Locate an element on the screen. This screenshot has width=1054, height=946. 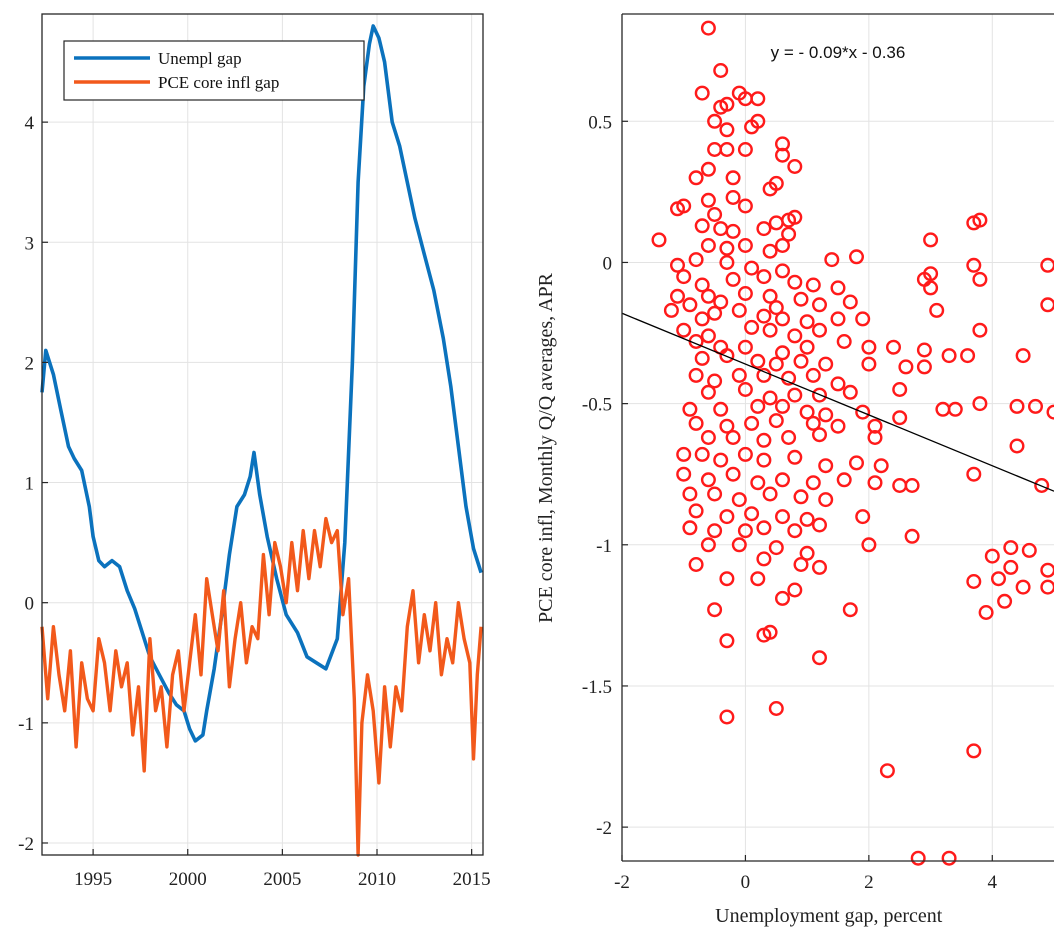
legend-label-pce: PCE core infl gap is located at coordinates (218, 82).